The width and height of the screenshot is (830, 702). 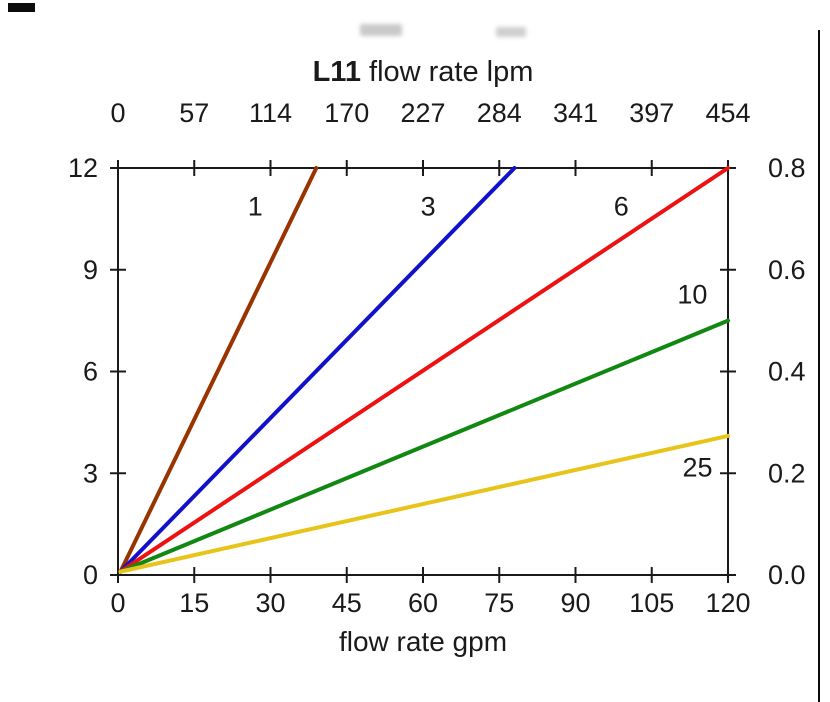 I want to click on x-tick-label-top: 284, so click(x=499, y=113).